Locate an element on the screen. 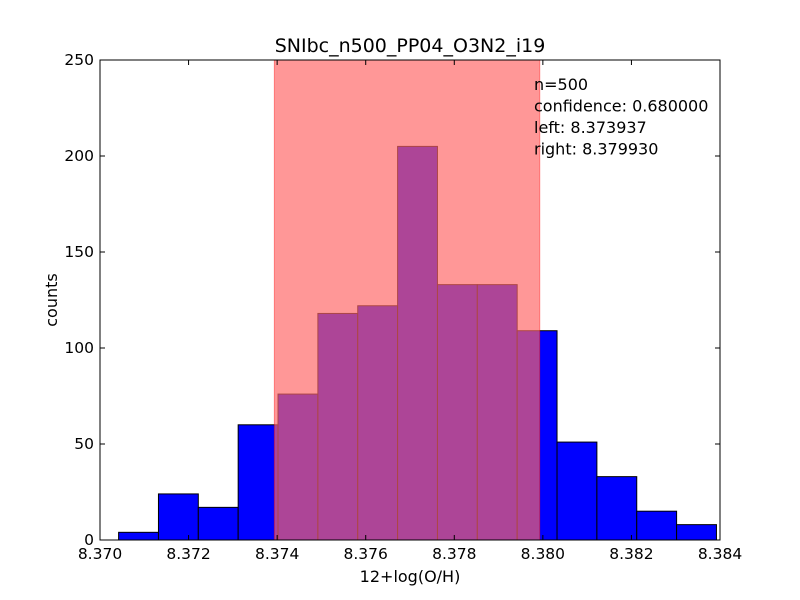  x-tick-label: 8.374 is located at coordinates (277, 554).